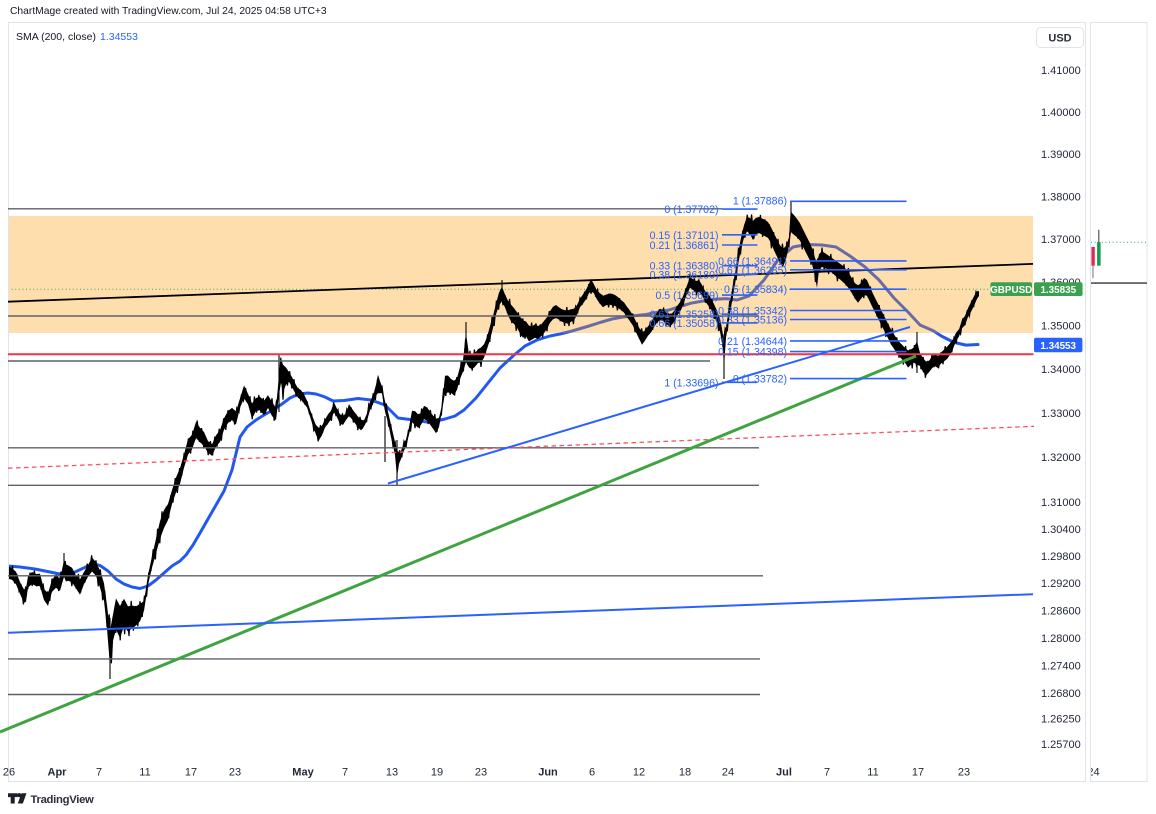  What do you see at coordinates (1061, 458) in the screenshot?
I see `svg-text: 1.32000` at bounding box center [1061, 458].